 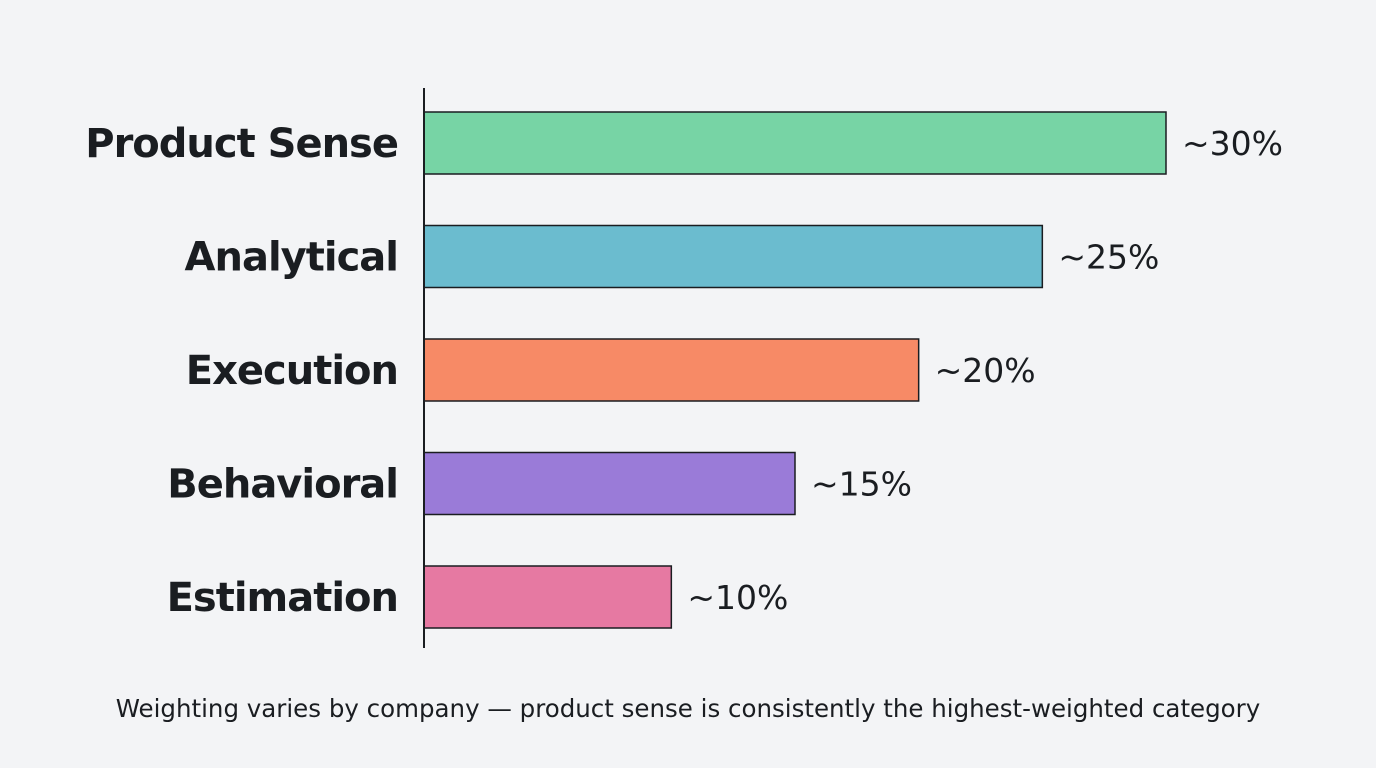 What do you see at coordinates (292, 371) in the screenshot?
I see `category-label: Execution` at bounding box center [292, 371].